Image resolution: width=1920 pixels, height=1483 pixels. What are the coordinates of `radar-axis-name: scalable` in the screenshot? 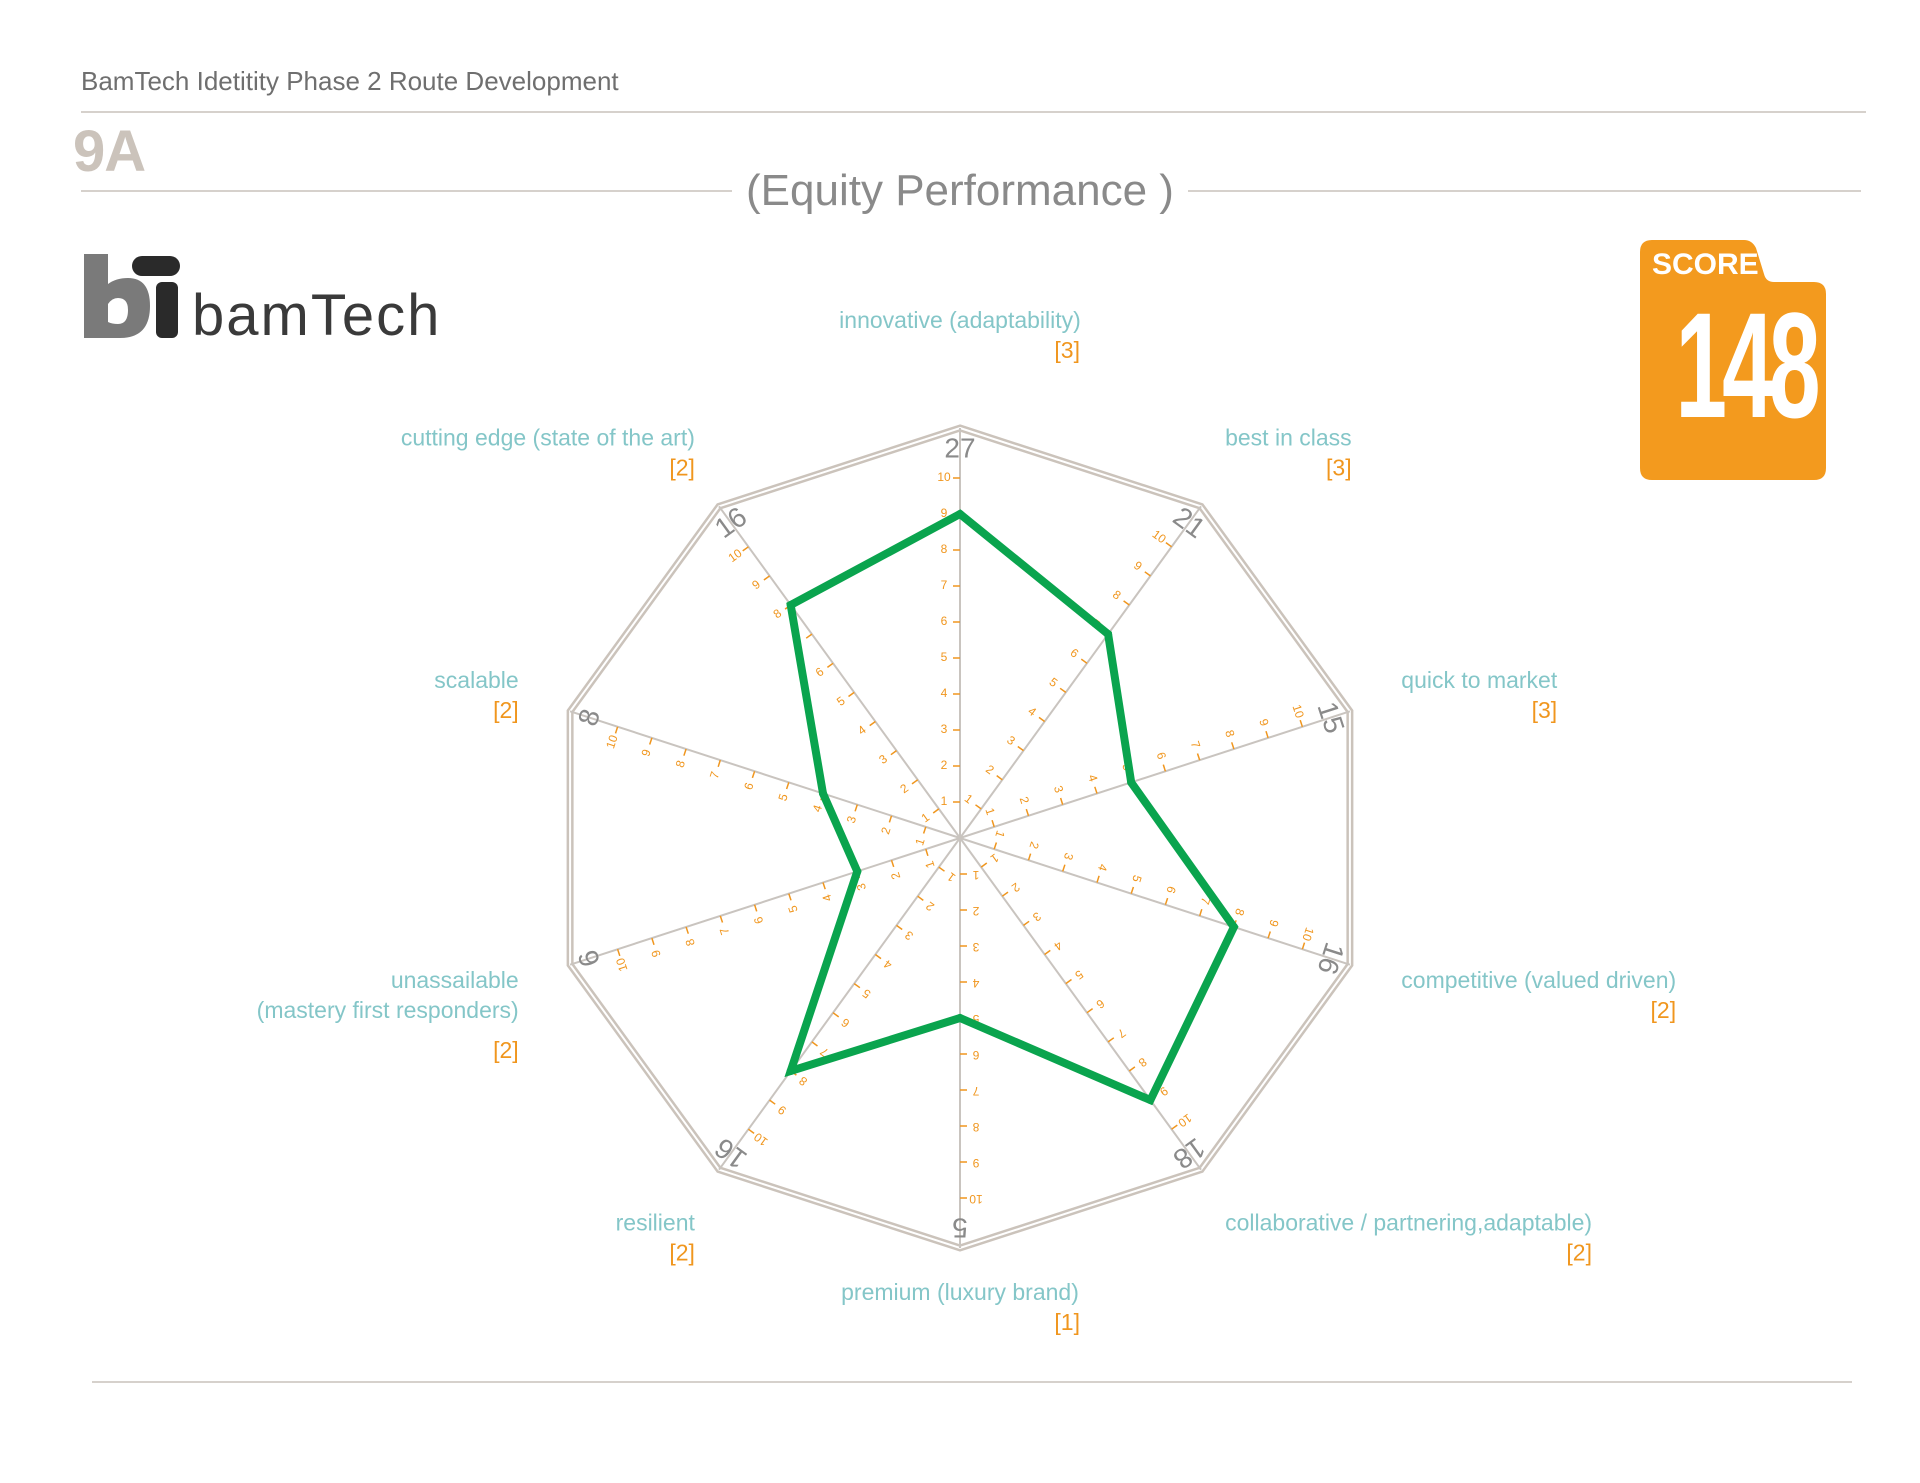 It's located at (476, 680).